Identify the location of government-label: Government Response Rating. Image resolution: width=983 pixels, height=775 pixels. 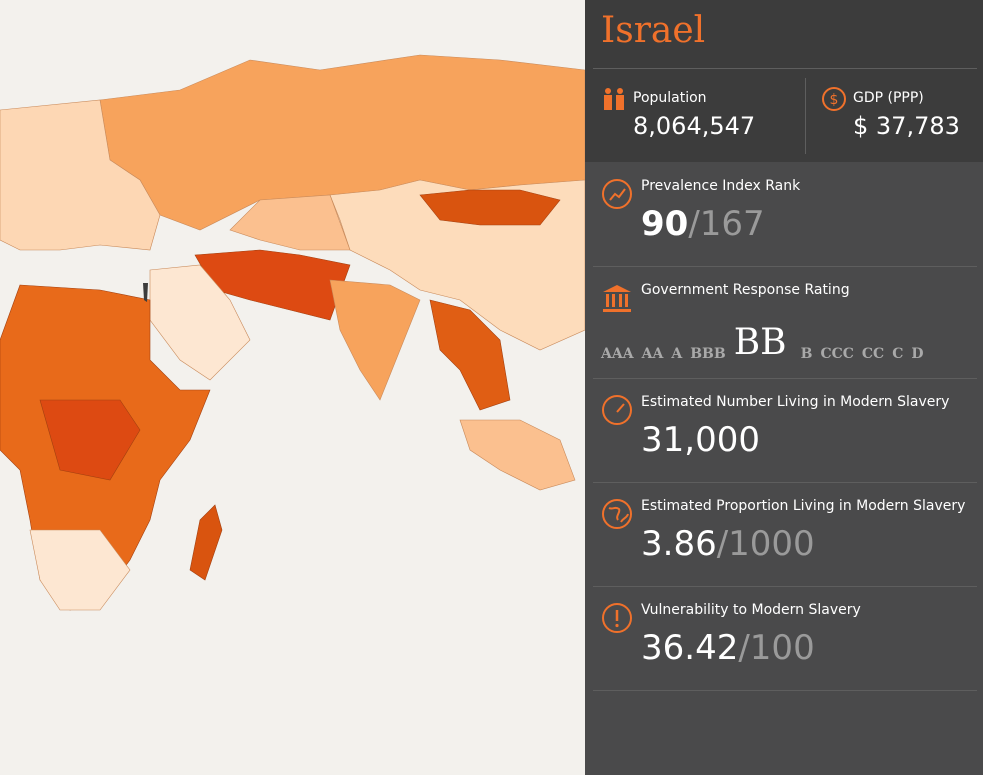
(745, 290).